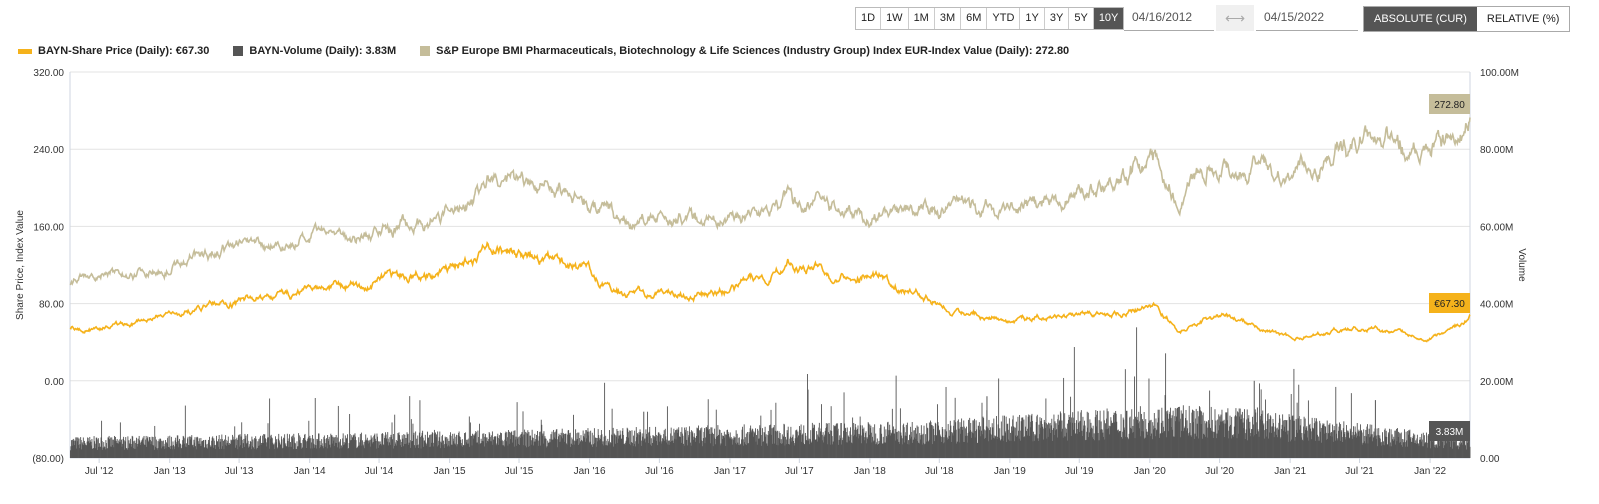 This screenshot has height=504, width=1599. Describe the element at coordinates (1004, 18) in the screenshot. I see `range-button-ytd: YTD` at that location.